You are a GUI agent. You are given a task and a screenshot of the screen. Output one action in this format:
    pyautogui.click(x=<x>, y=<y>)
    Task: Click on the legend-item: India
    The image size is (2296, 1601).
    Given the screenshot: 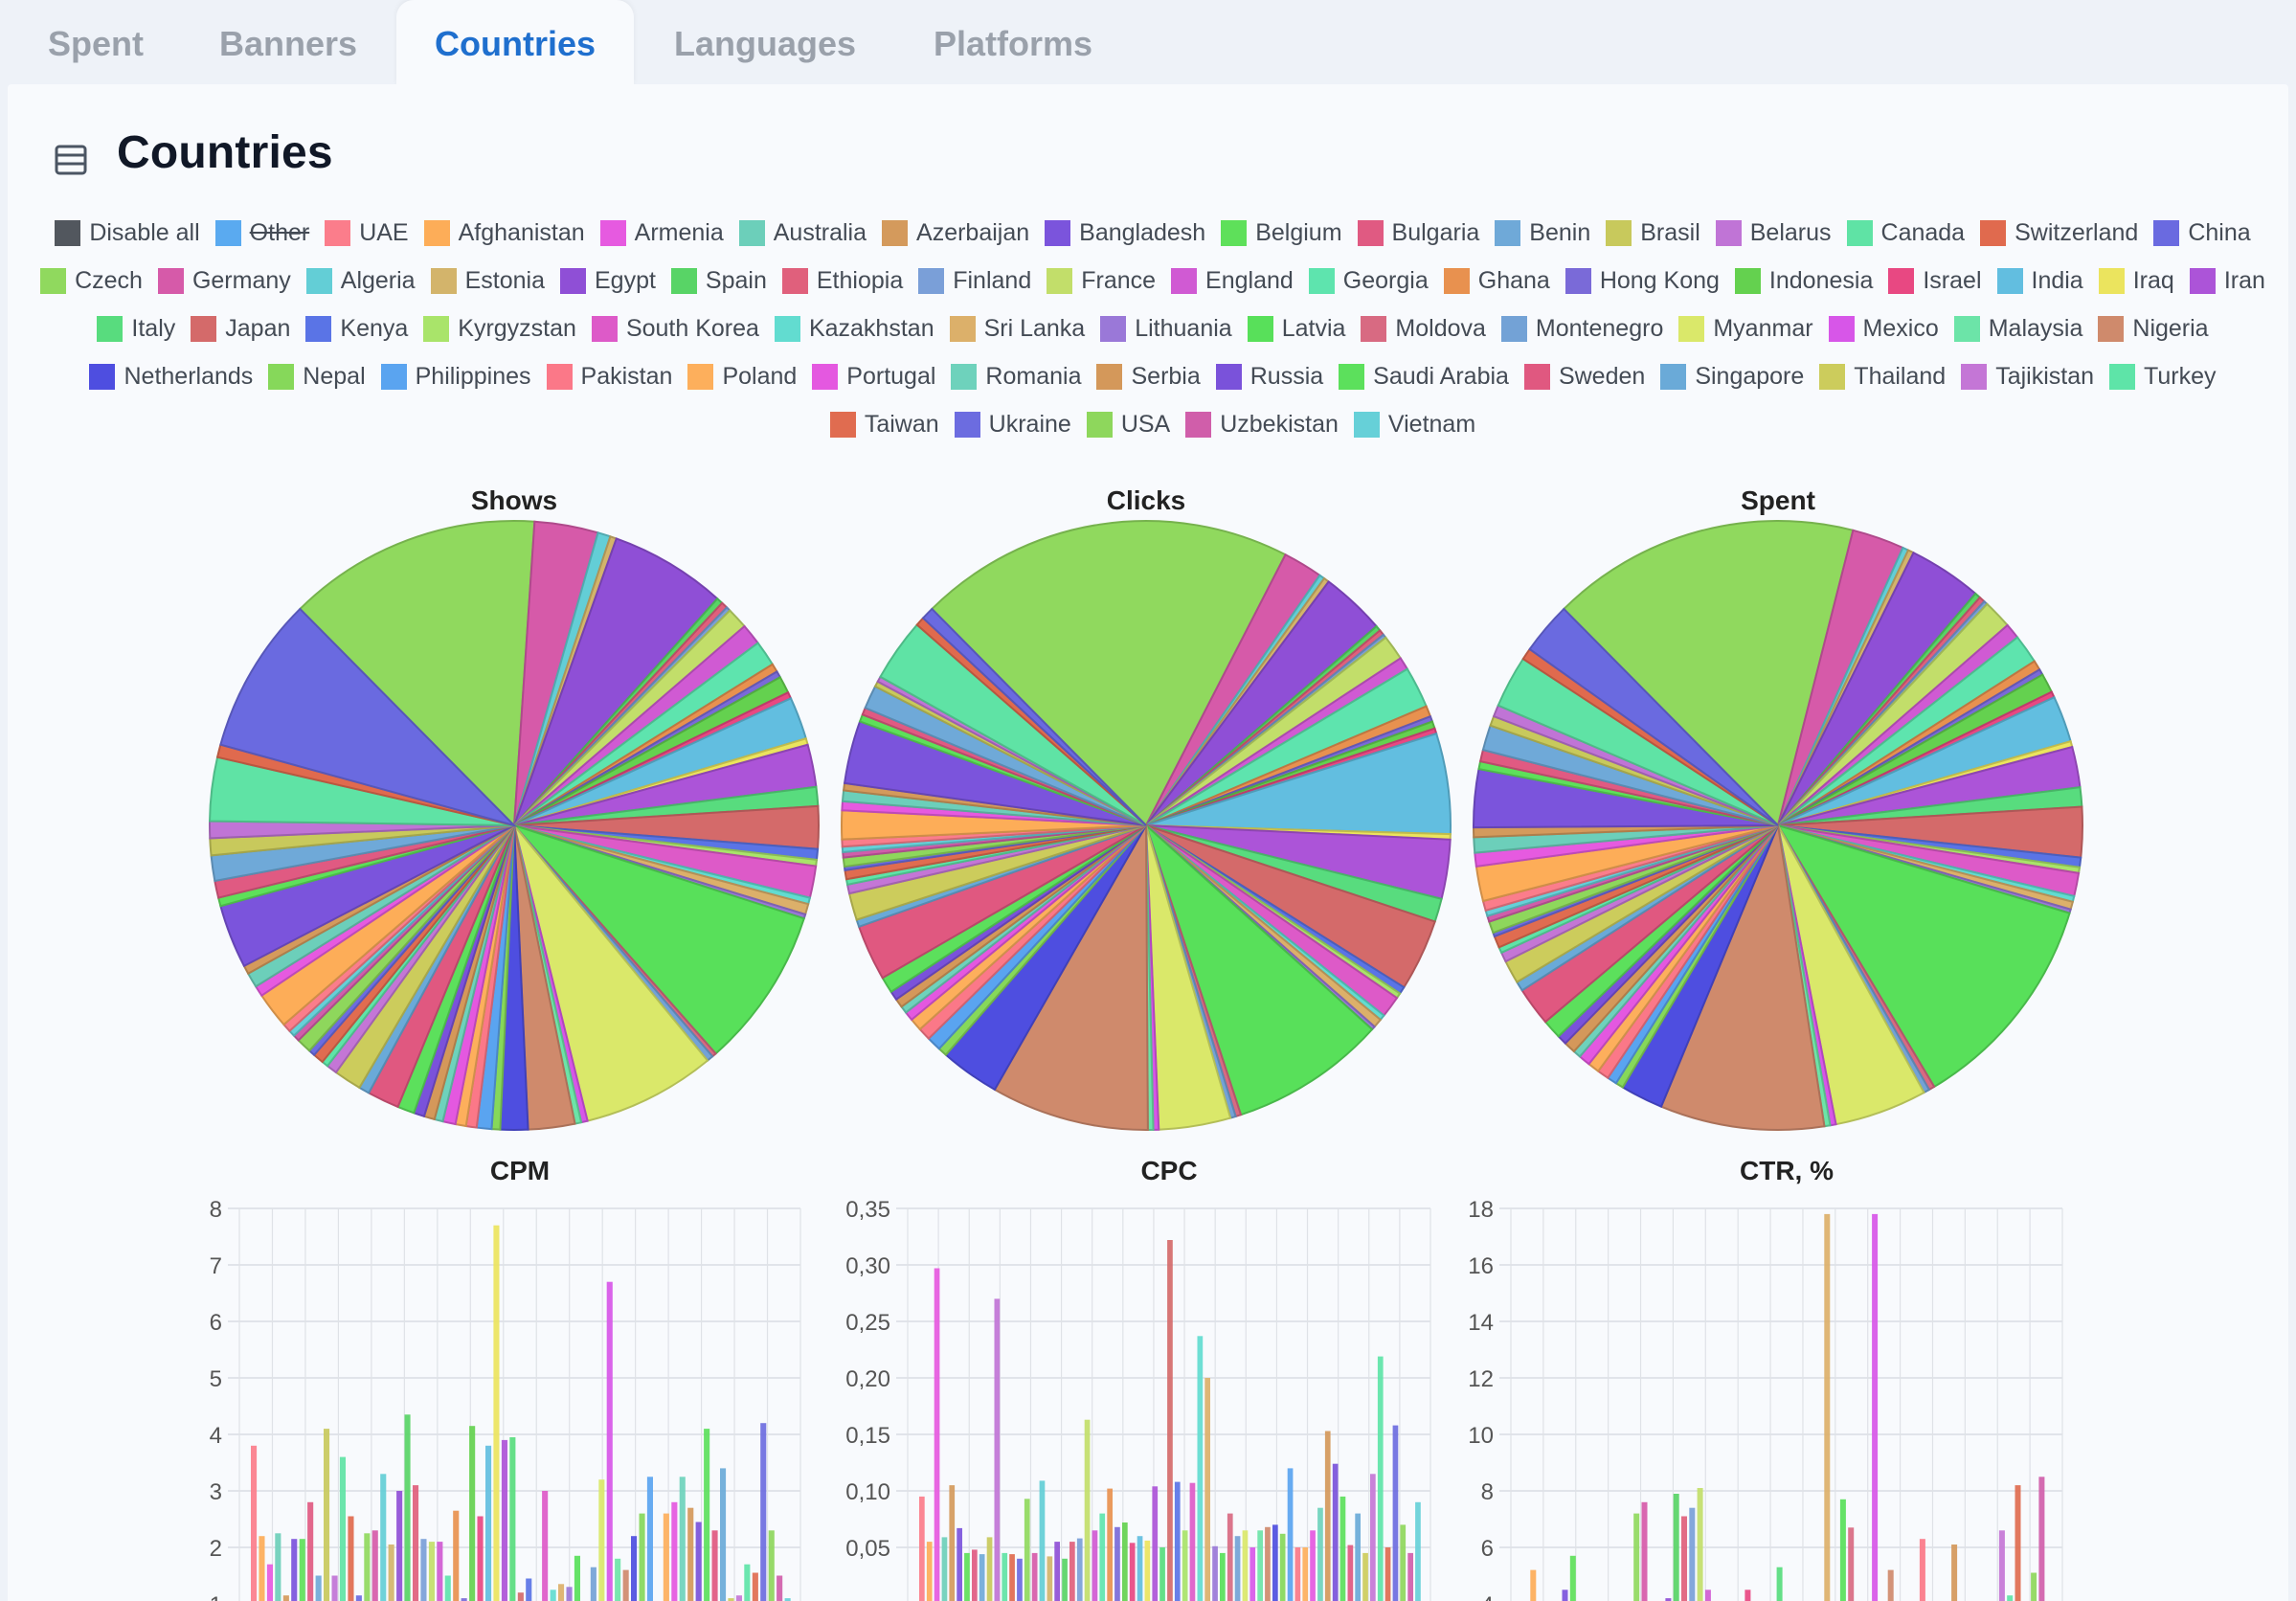 What is the action you would take?
    pyautogui.click(x=2039, y=280)
    